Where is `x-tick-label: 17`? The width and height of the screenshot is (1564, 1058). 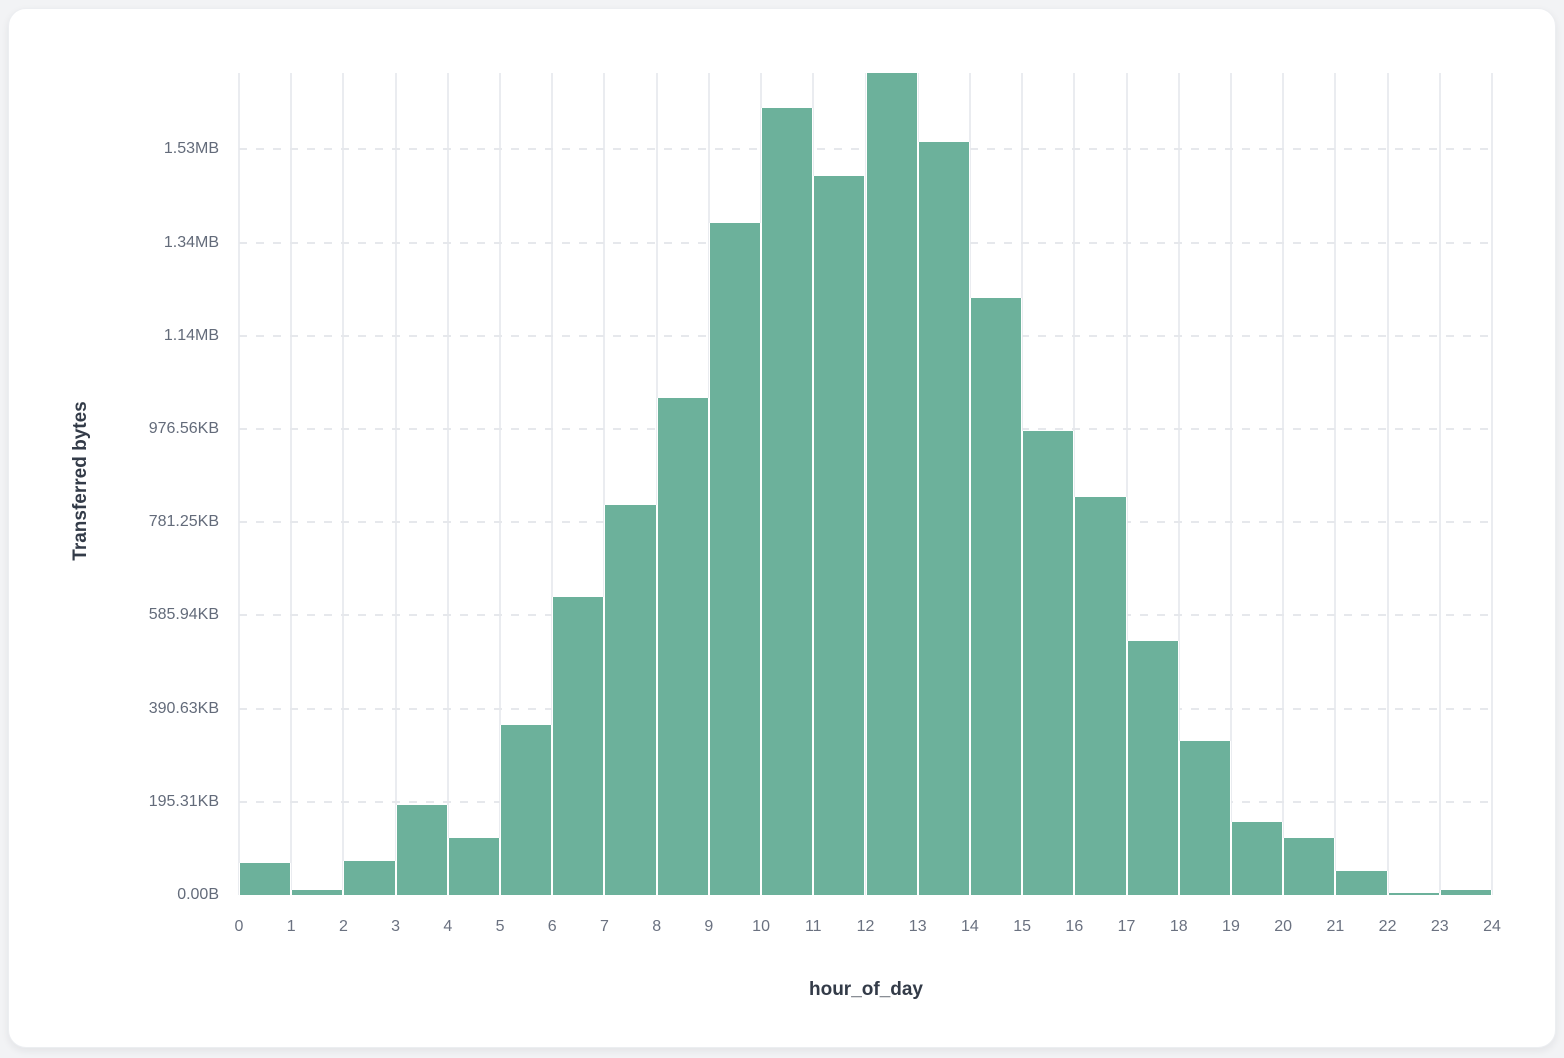 x-tick-label: 17 is located at coordinates (1126, 926).